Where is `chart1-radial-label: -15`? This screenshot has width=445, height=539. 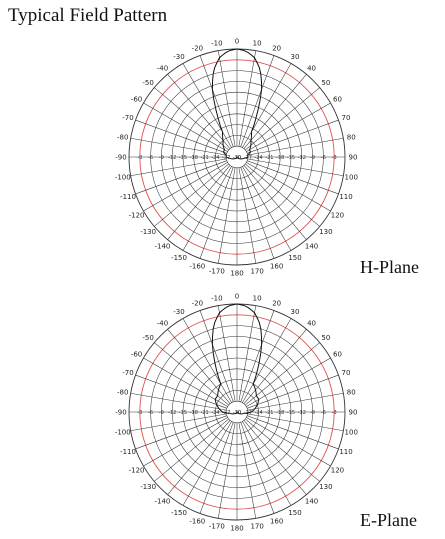
chart1-radial-label: -15 is located at coordinates (291, 413).